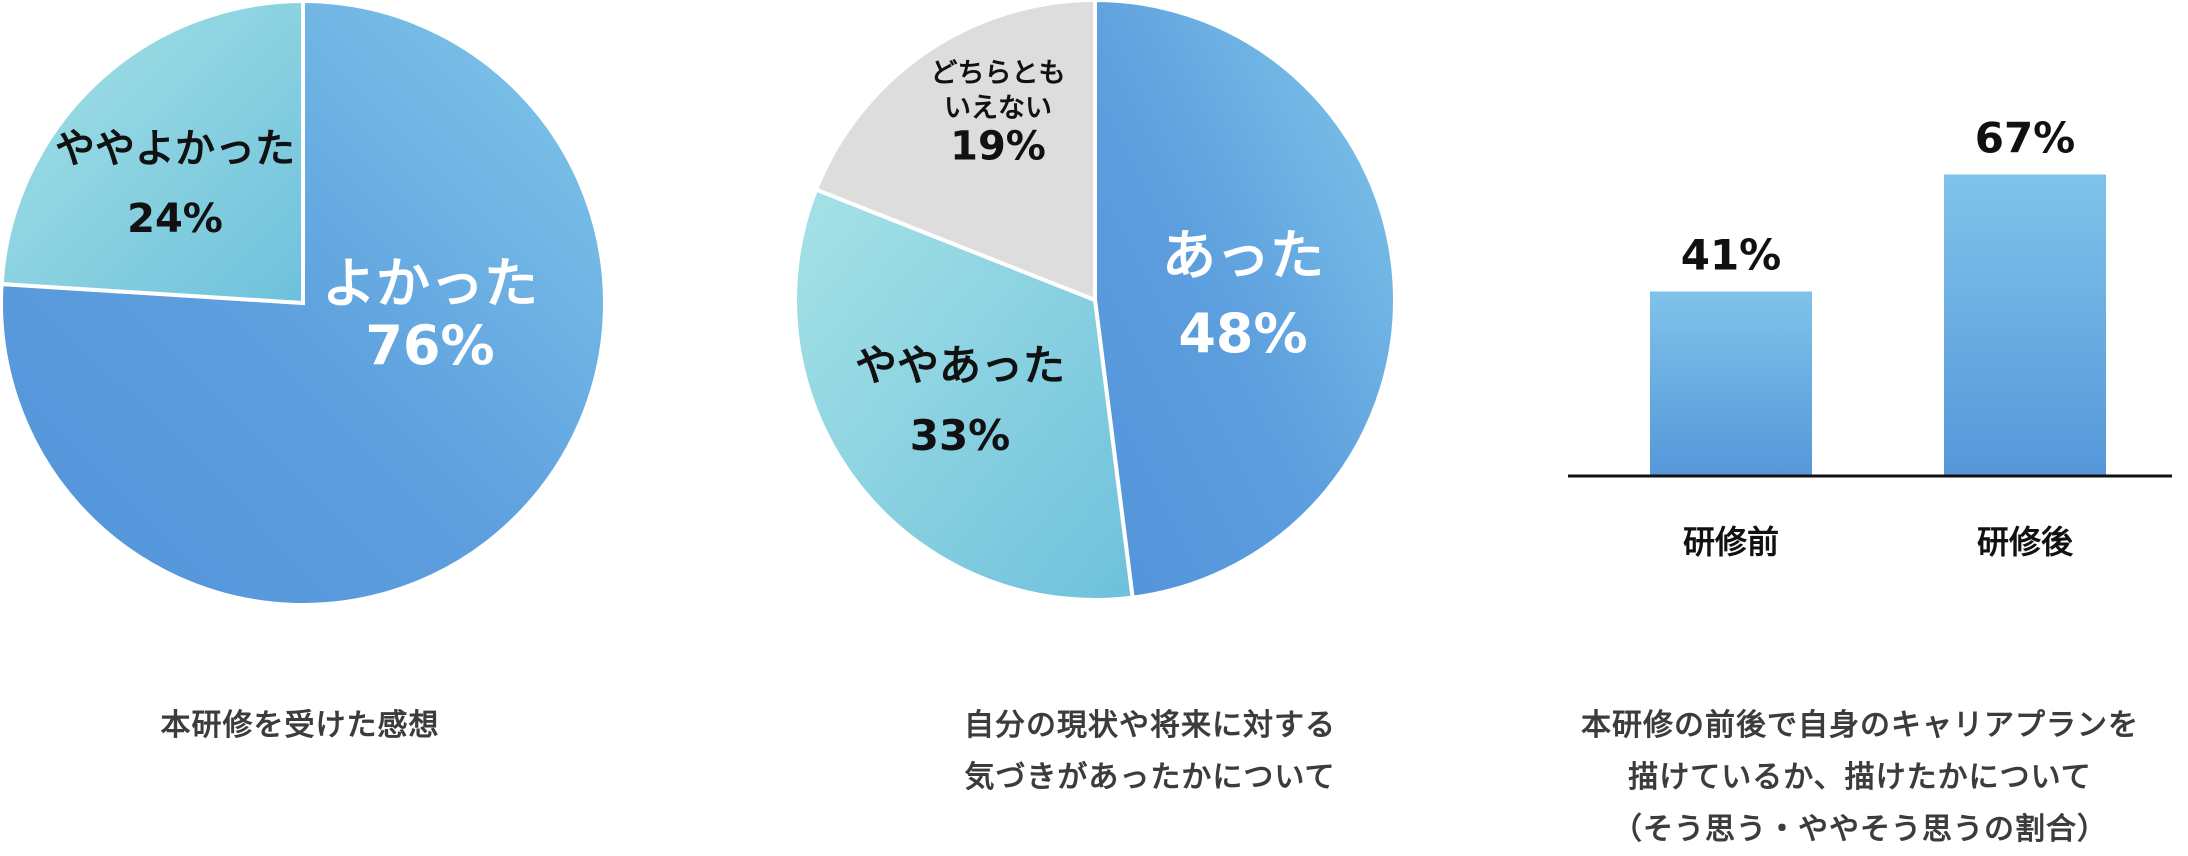 This screenshot has width=2188, height=856. Describe the element at coordinates (1150, 752) in the screenshot. I see `caption-awareness: 自分の現状や将来に対する 気づきがあったかについて` at that location.